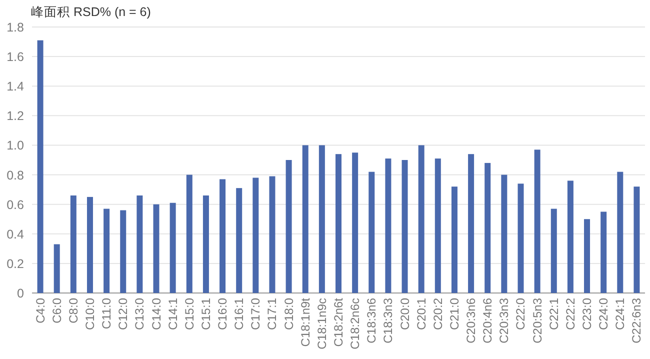  What do you see at coordinates (487, 321) in the screenshot?
I see `x-tick-label: C20:4n6` at bounding box center [487, 321].